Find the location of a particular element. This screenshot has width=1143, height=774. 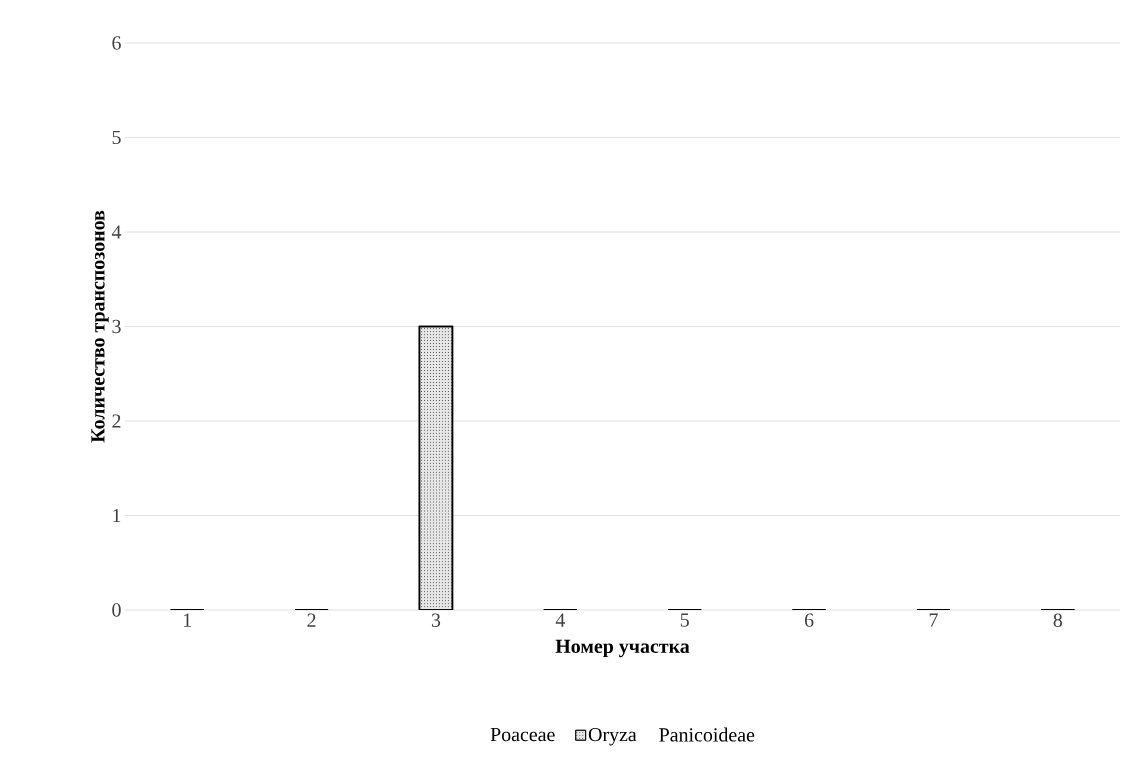

y-tick-label: 2 is located at coordinates (116, 421).